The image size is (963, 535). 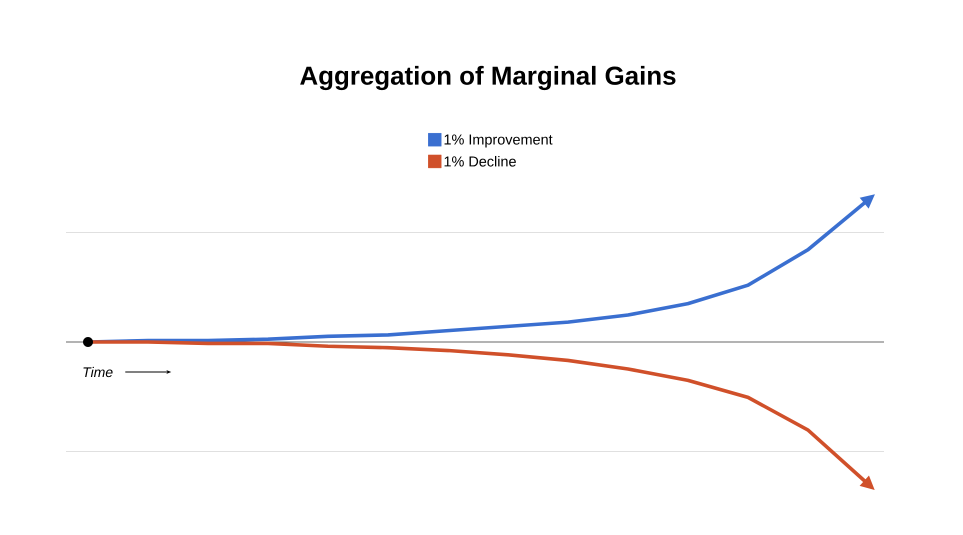 I want to click on legend-label: 1% Decline, so click(x=480, y=161).